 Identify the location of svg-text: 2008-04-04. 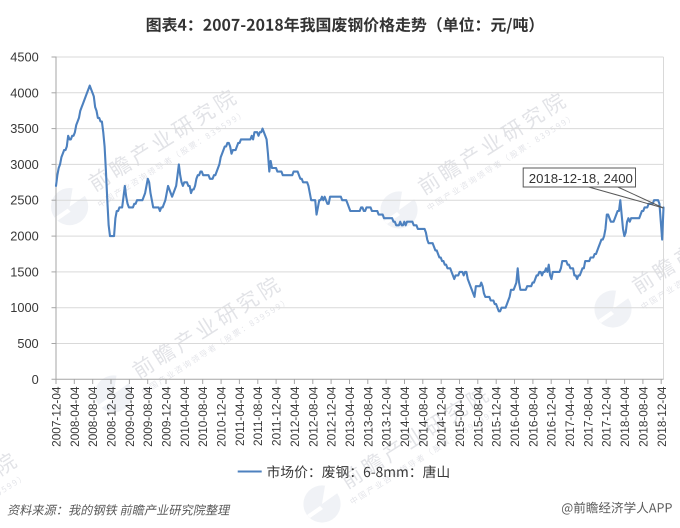
(75, 416).